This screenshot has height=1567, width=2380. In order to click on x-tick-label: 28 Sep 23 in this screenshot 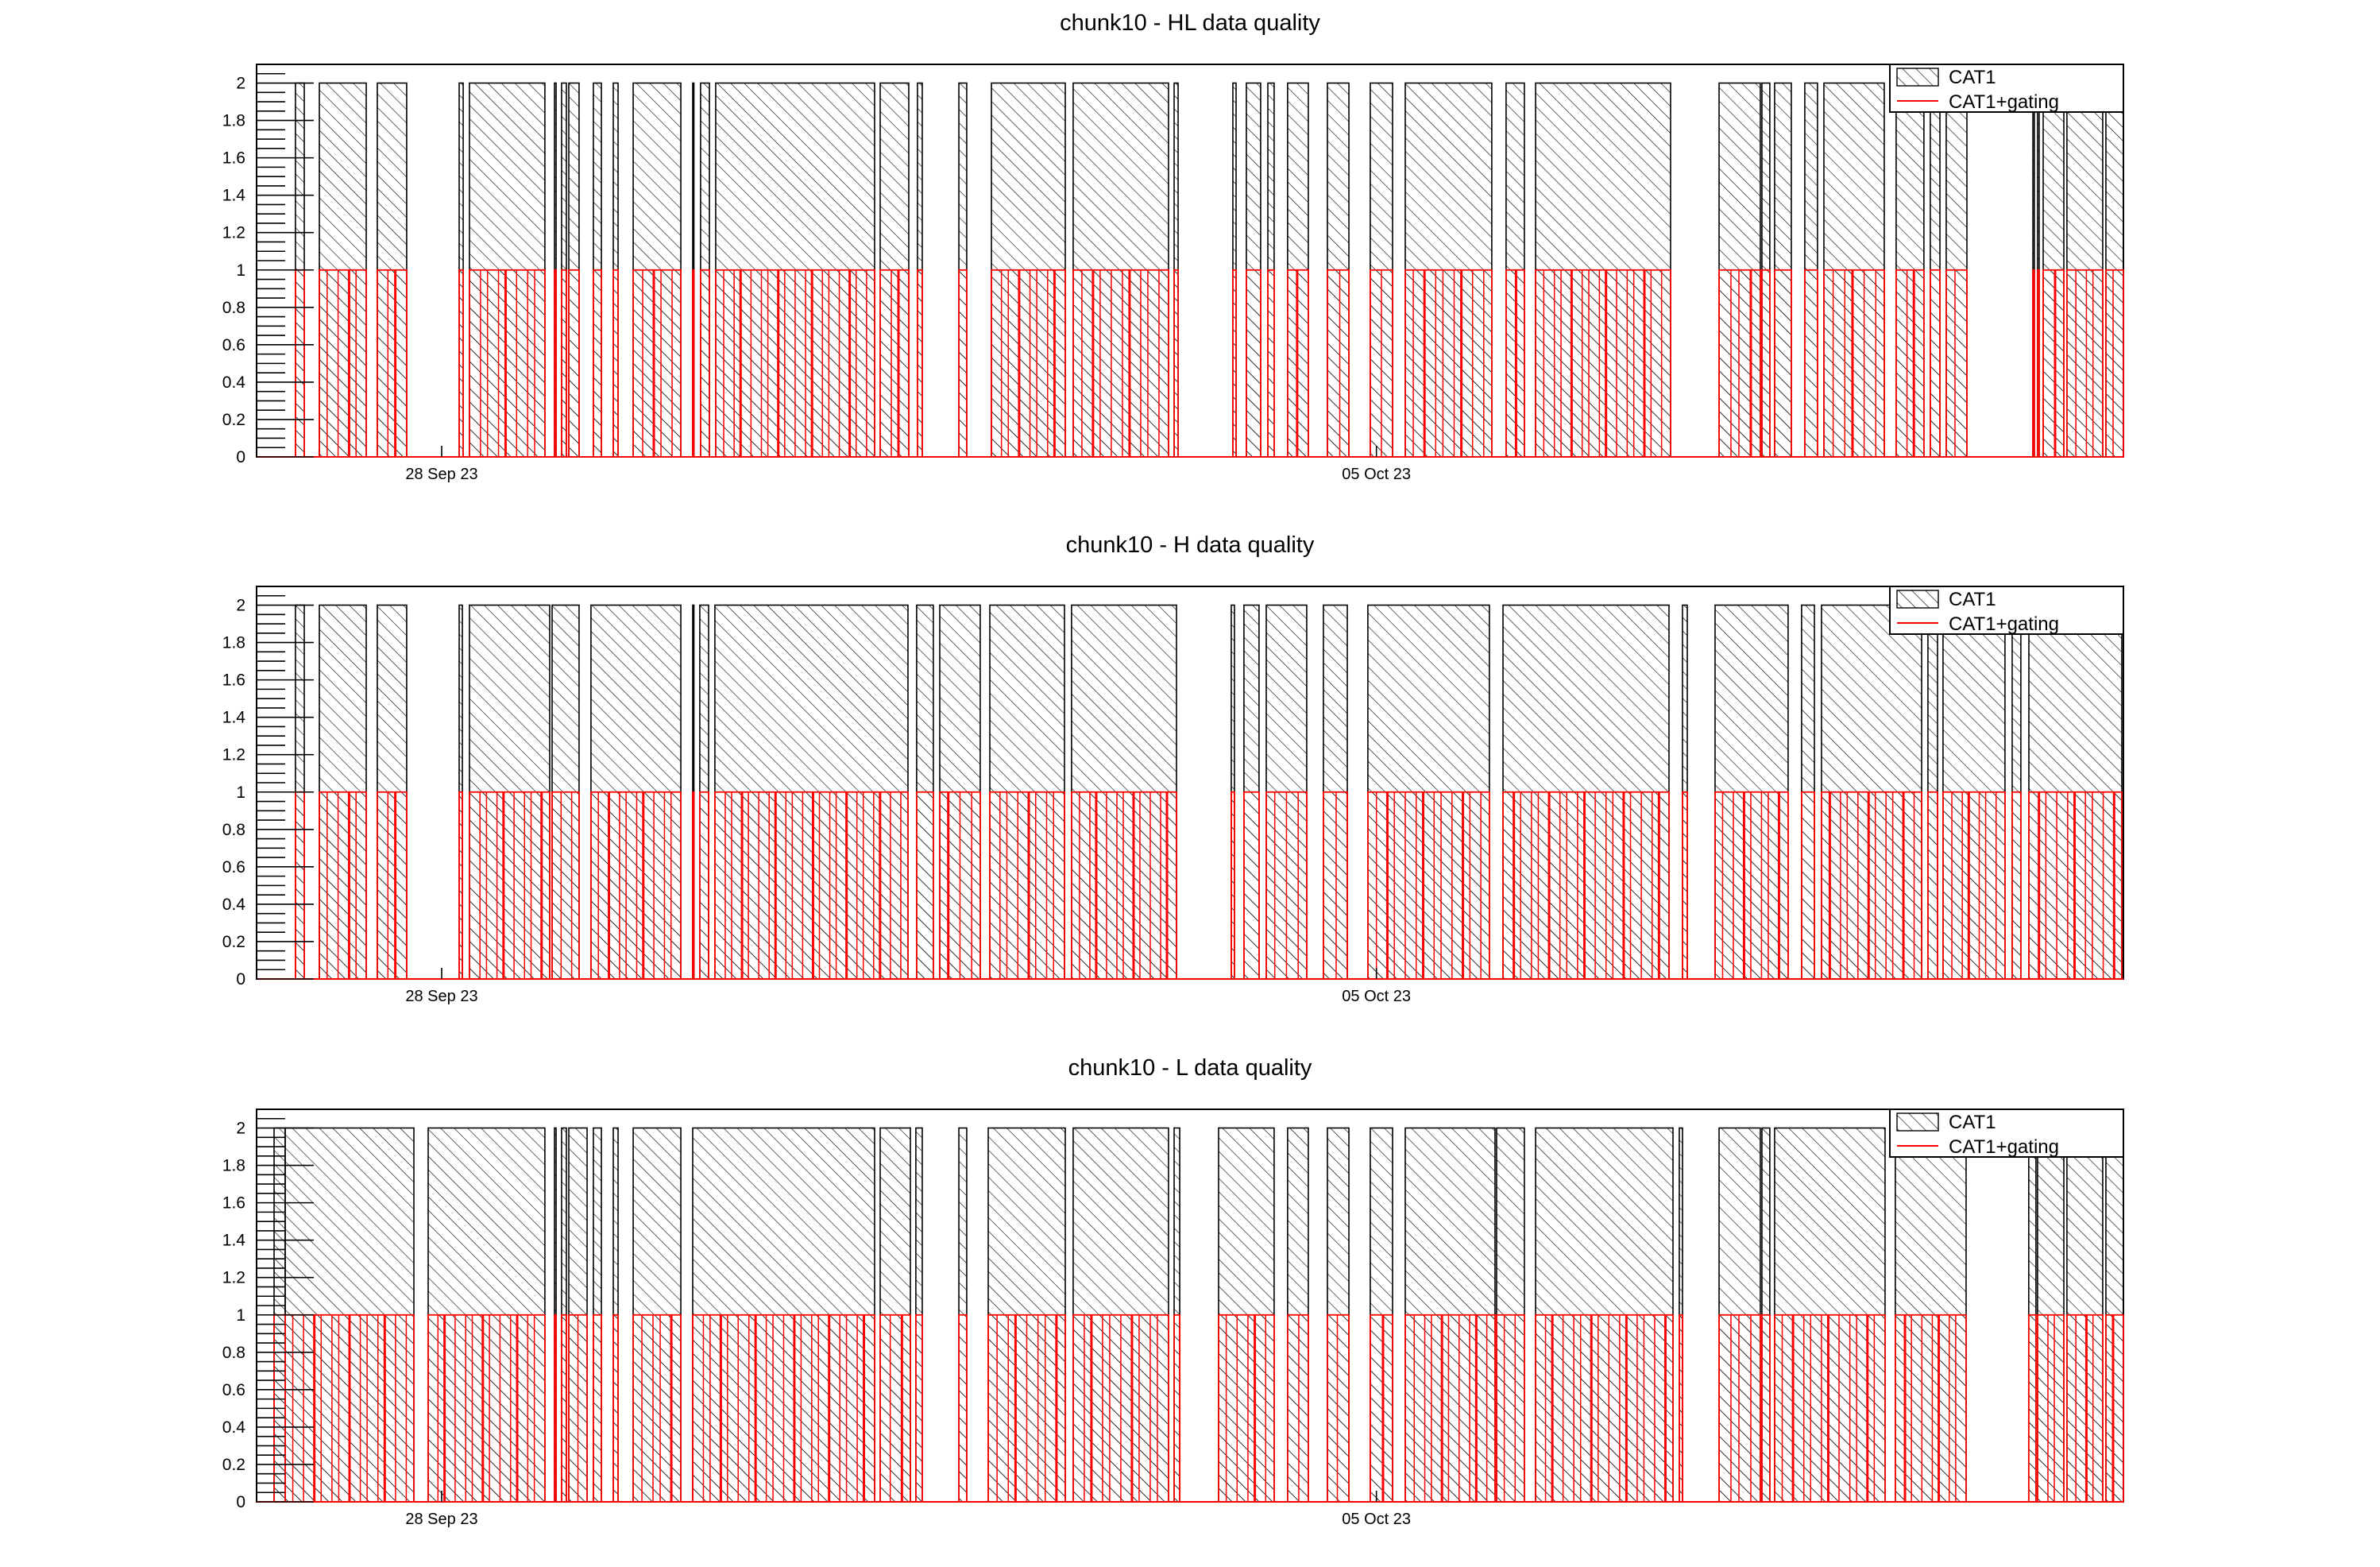, I will do `click(441, 474)`.